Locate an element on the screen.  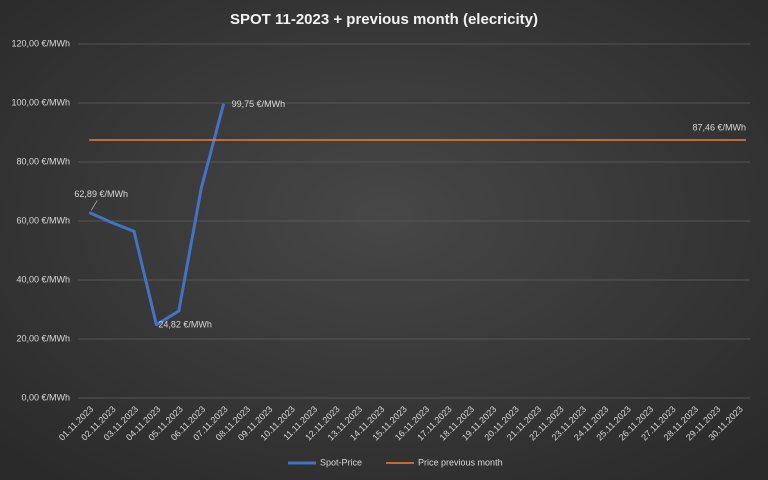
y-tick-label: 20,00 €/MWh is located at coordinates (43, 338).